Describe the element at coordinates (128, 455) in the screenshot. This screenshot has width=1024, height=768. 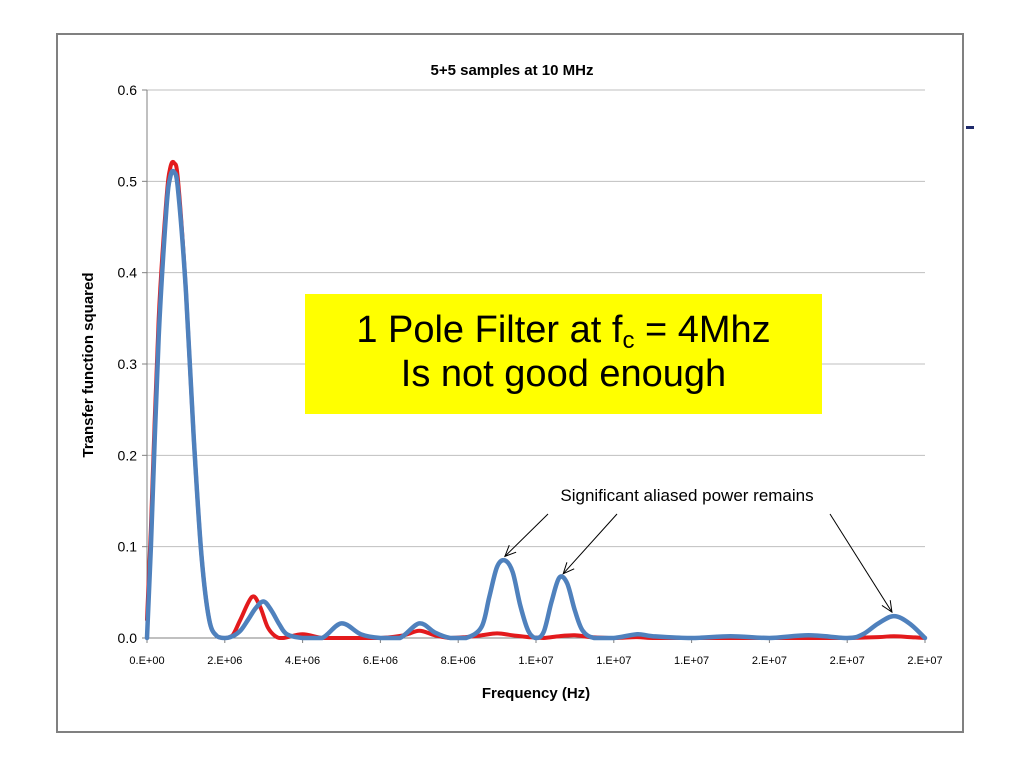
I see `y-tick-label: 0.2` at that location.